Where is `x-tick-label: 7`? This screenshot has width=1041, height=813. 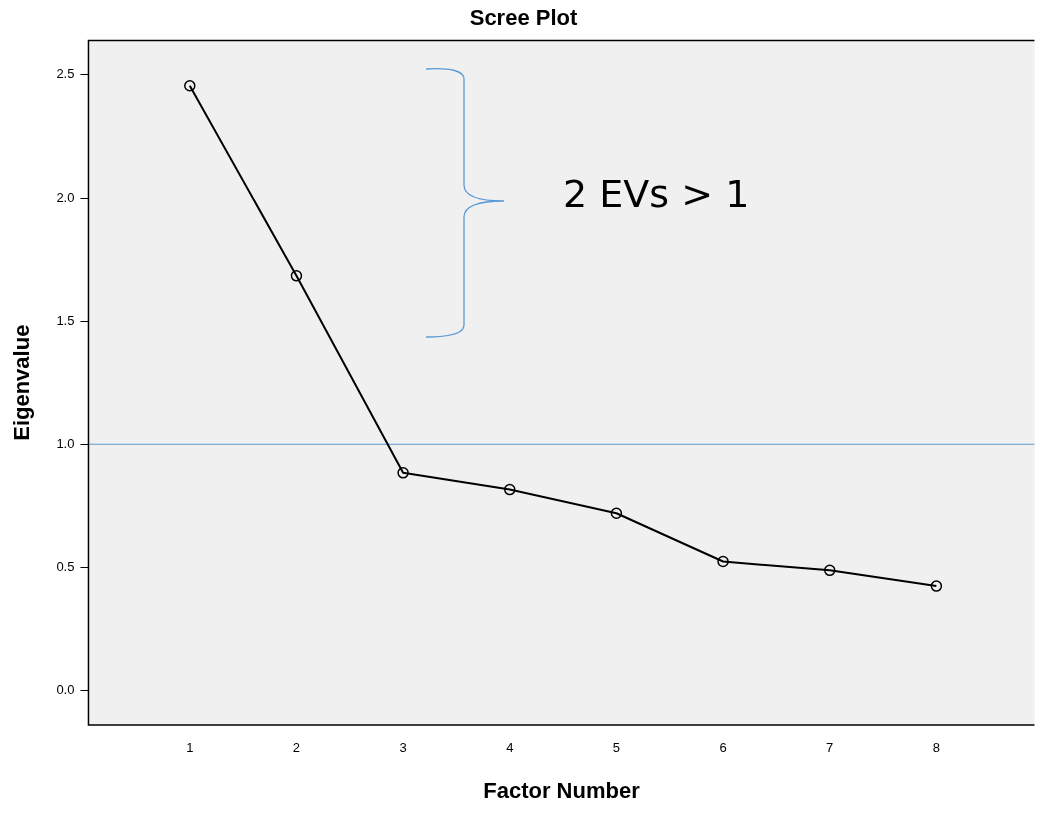 x-tick-label: 7 is located at coordinates (830, 748).